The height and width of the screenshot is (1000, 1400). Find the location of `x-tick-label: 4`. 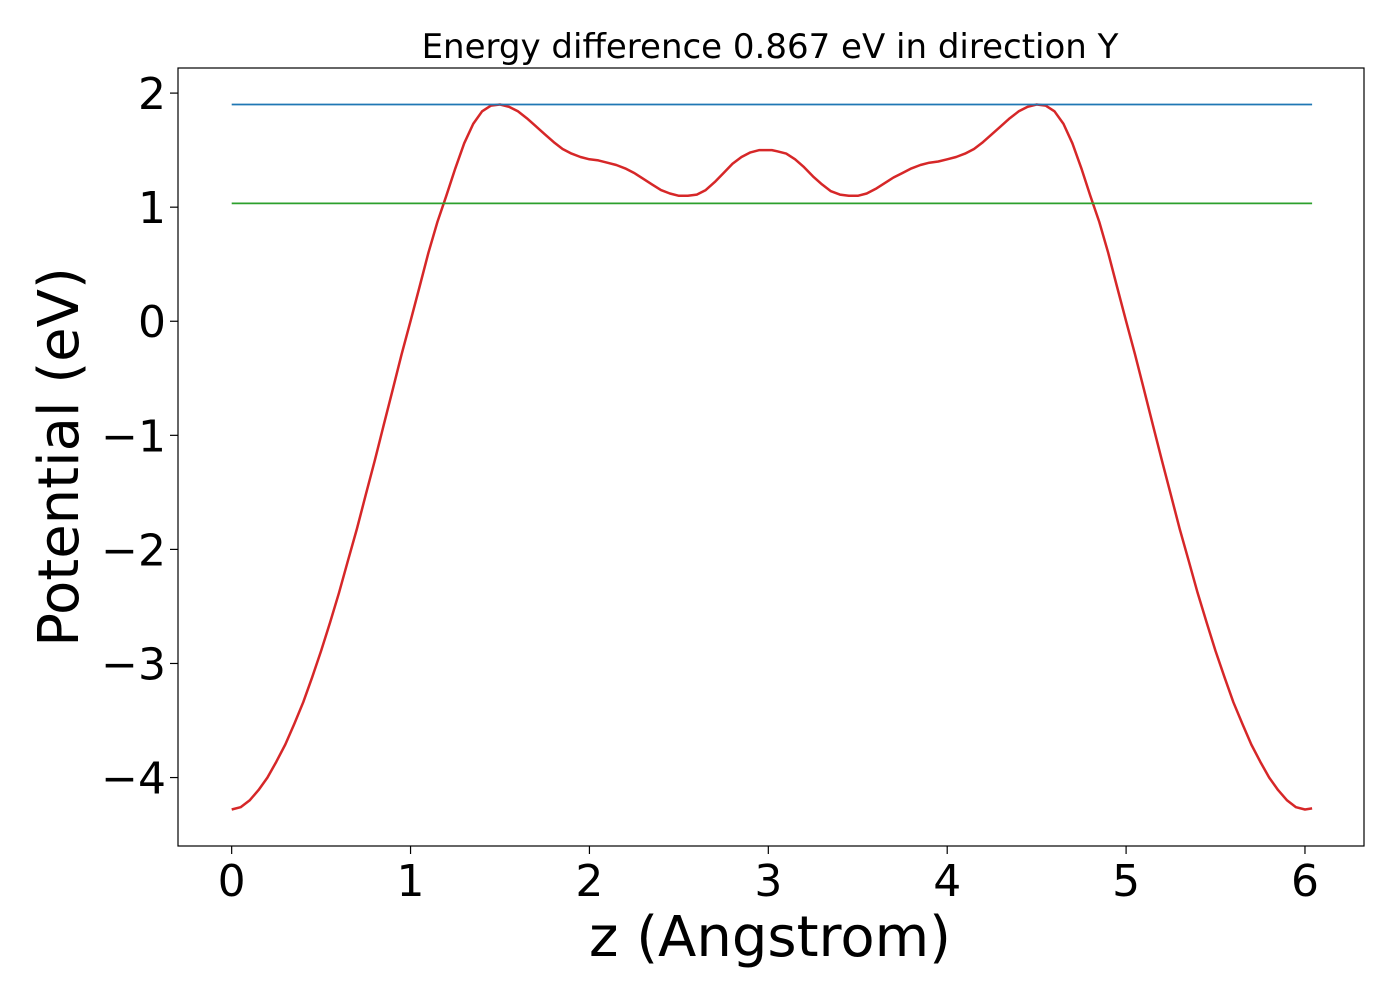

x-tick-label: 4 is located at coordinates (947, 881).